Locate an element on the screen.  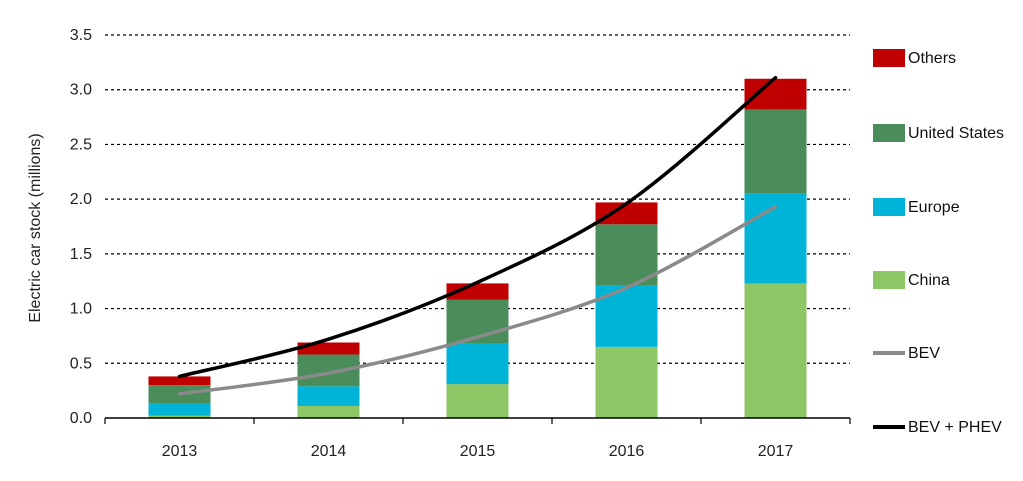
y-tick-label: 2.0 is located at coordinates (81, 199).